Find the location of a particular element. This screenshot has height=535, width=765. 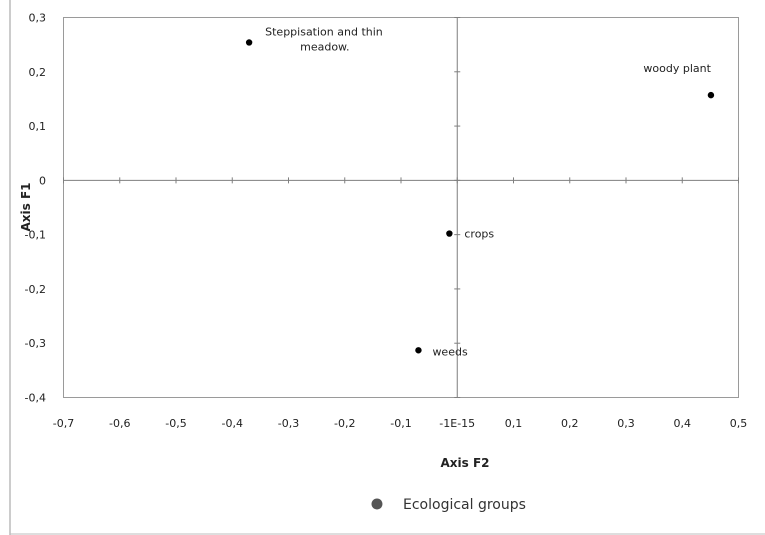

x-tick-label: 0,2 is located at coordinates (570, 423).